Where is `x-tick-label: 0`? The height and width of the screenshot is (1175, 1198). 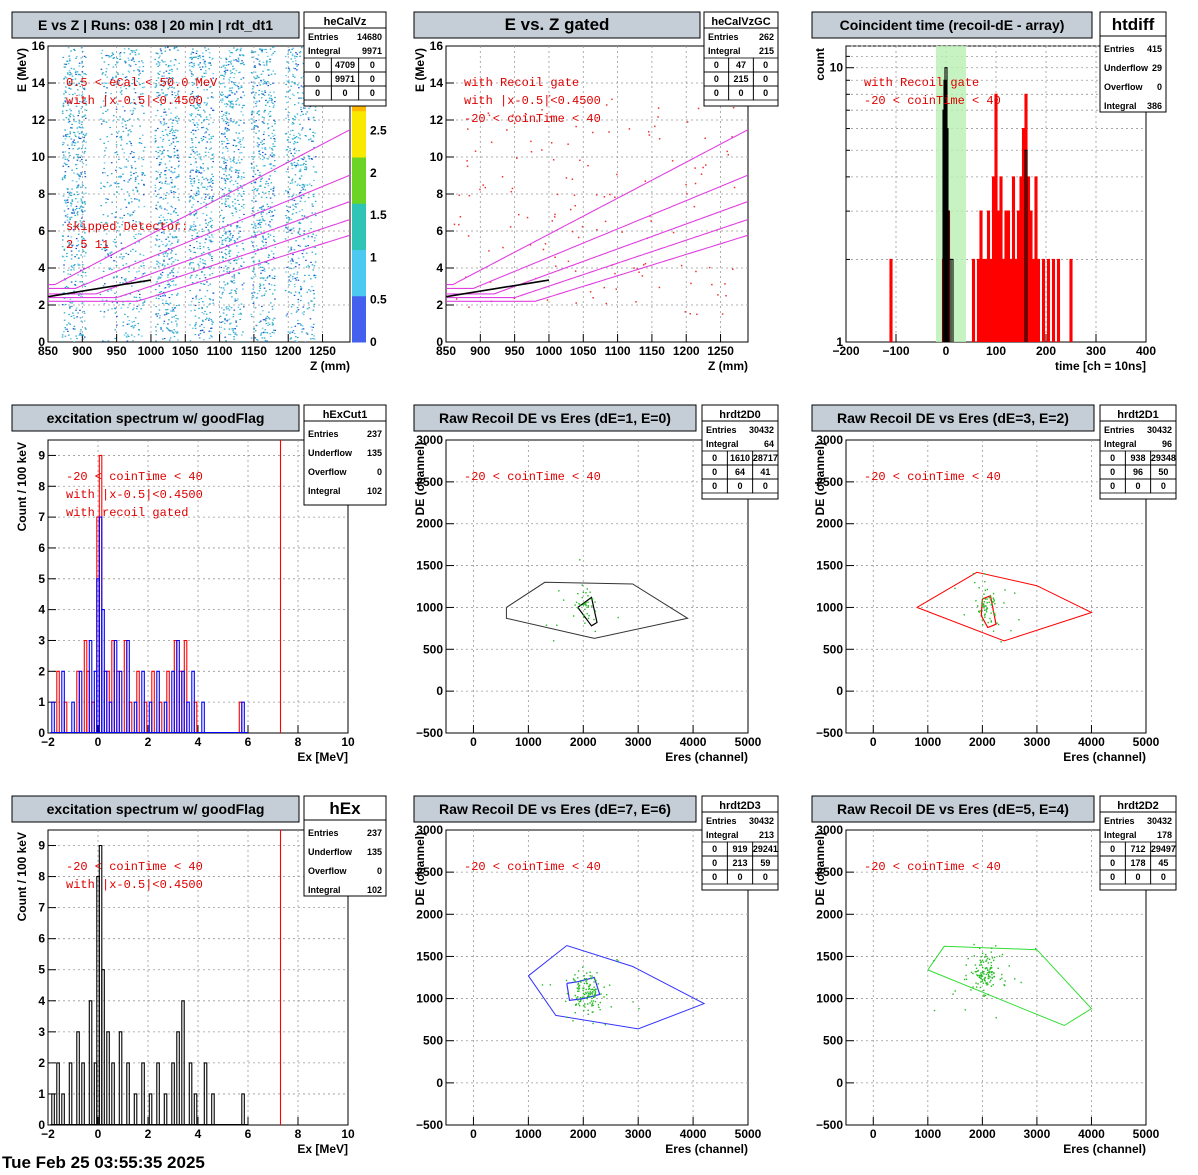 x-tick-label: 0 is located at coordinates (946, 351).